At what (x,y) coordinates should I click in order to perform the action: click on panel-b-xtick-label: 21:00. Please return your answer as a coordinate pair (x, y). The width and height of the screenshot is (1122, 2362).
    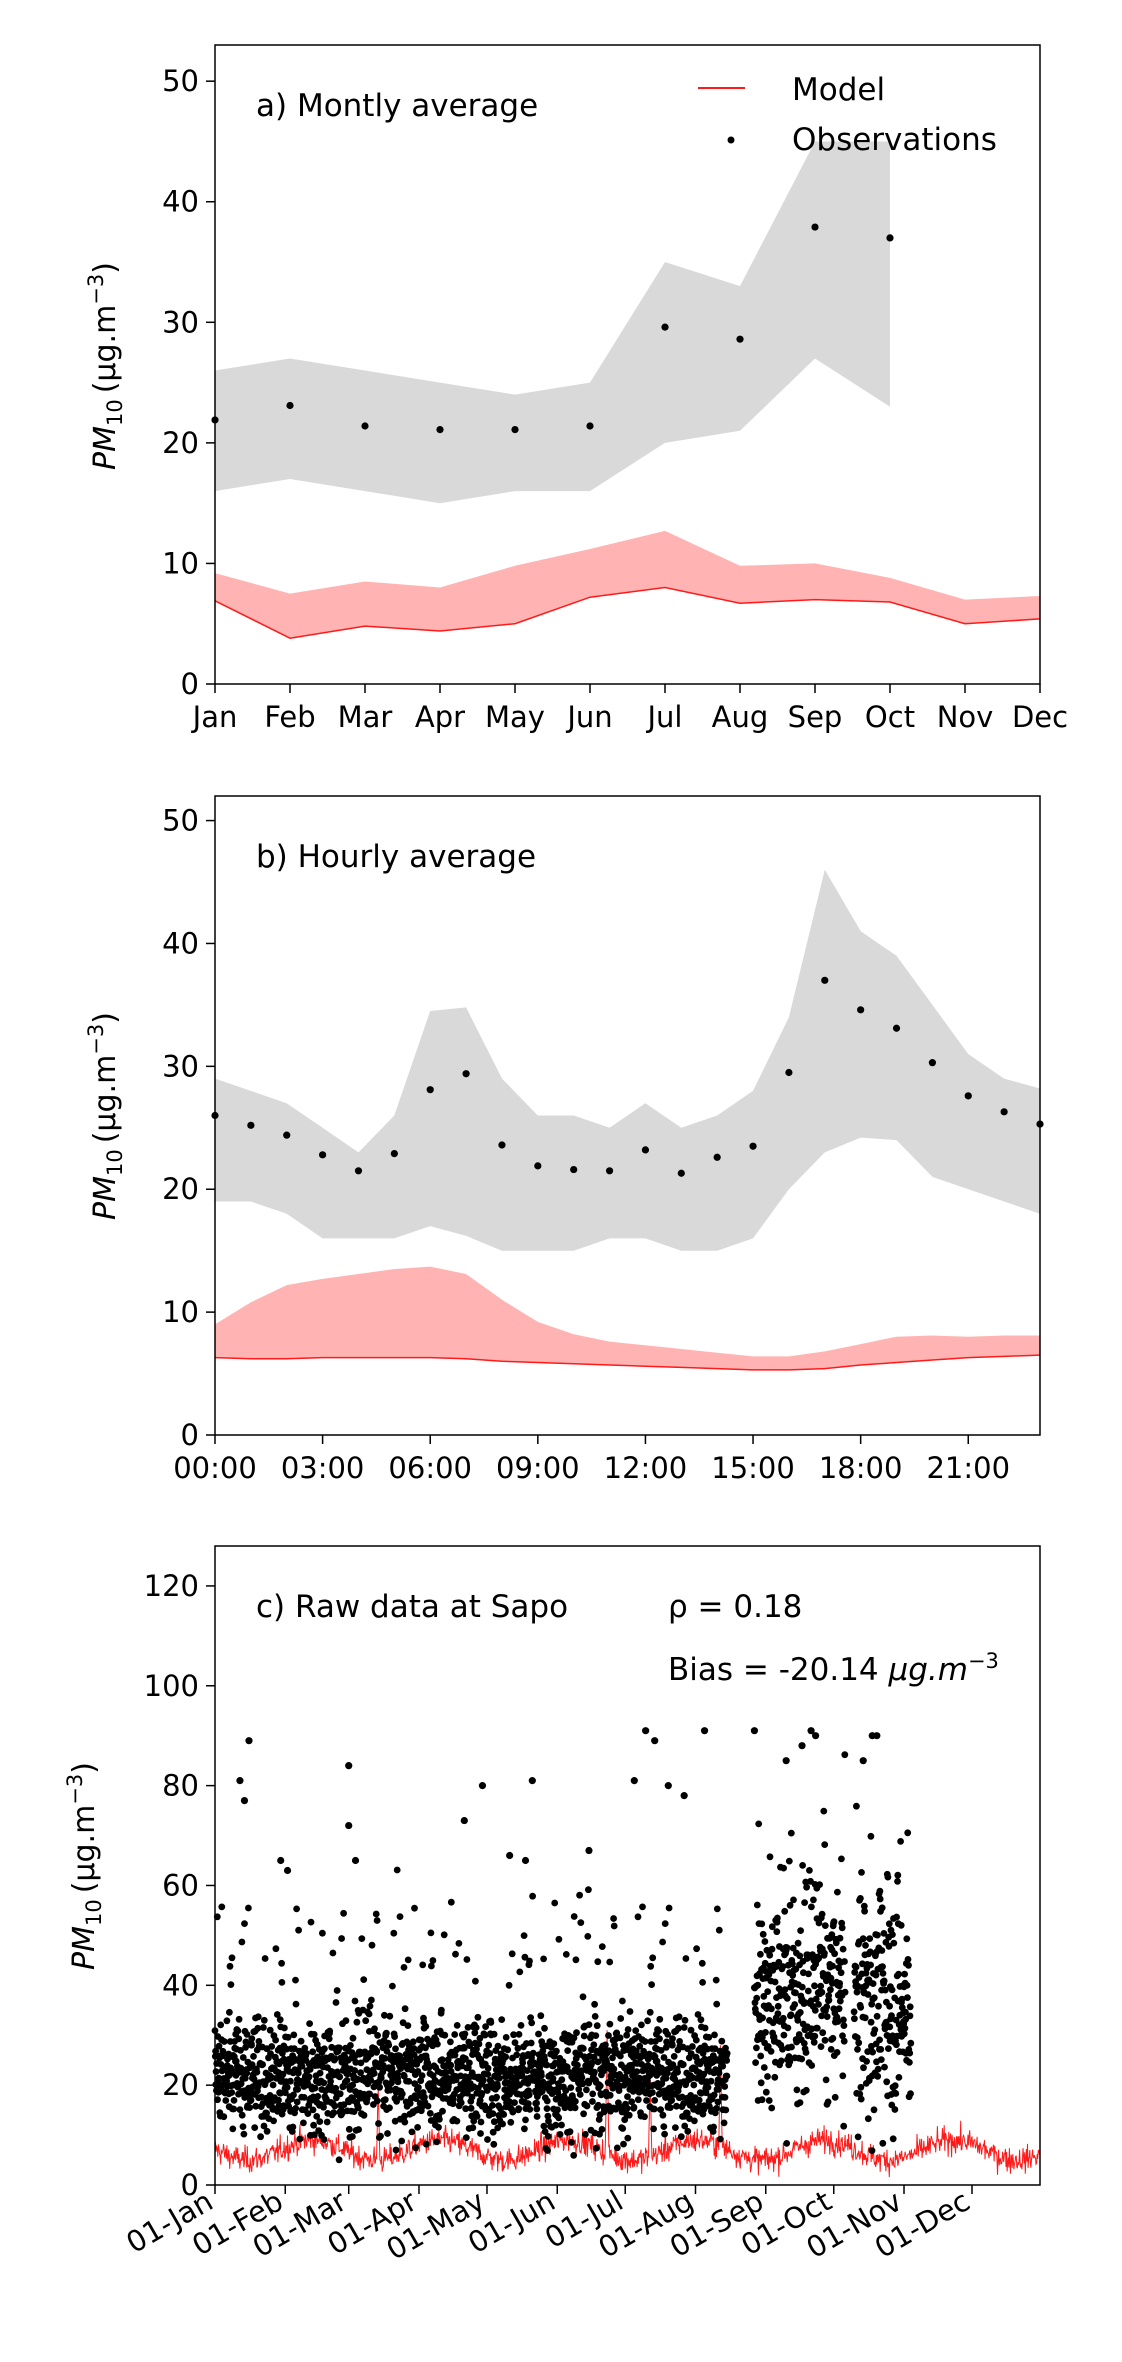
    Looking at the image, I should click on (968, 1468).